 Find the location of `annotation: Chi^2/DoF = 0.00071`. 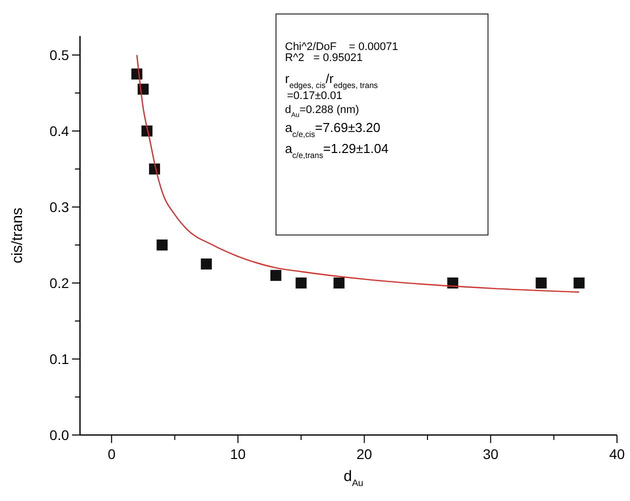

annotation: Chi^2/DoF = 0.00071 is located at coordinates (341, 47).